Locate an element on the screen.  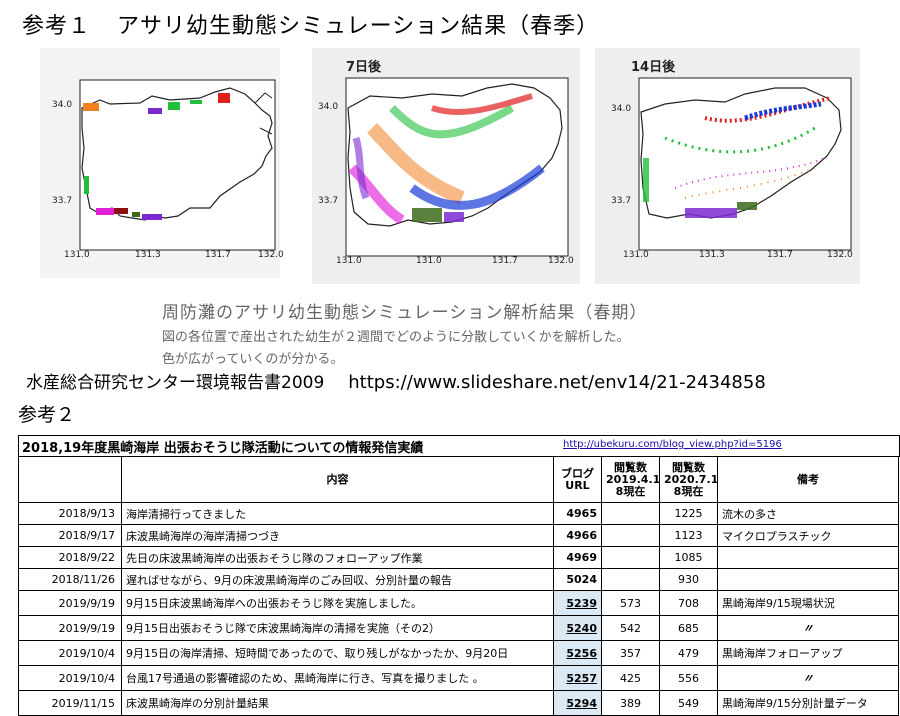
plume-green is located at coordinates (451, 121).